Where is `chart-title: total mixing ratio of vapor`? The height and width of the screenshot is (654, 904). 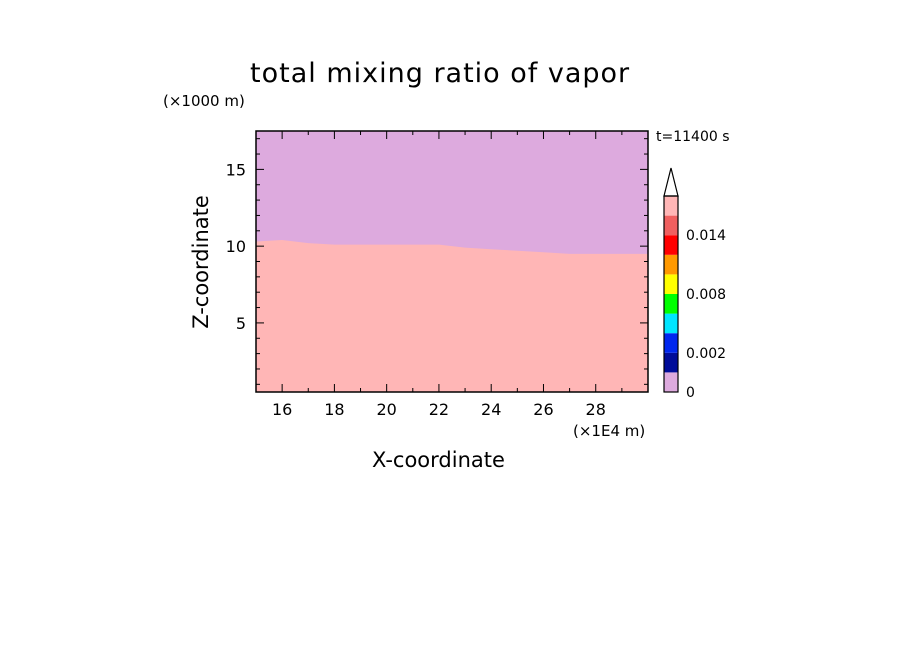
chart-title: total mixing ratio of vapor is located at coordinates (440, 73).